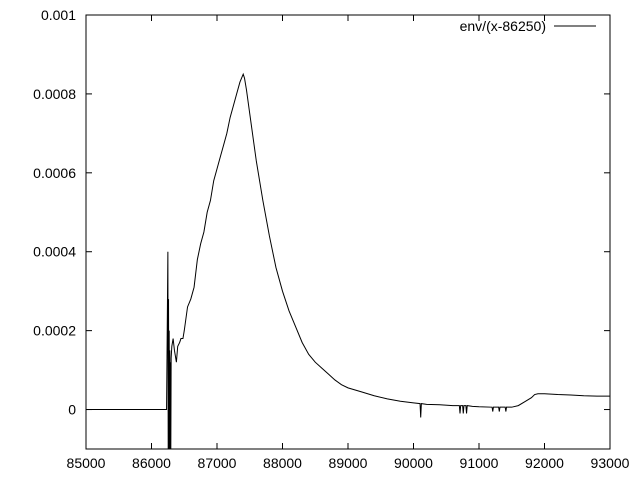 This screenshot has height=480, width=640. I want to click on x-tick-label: 91000, so click(479, 463).